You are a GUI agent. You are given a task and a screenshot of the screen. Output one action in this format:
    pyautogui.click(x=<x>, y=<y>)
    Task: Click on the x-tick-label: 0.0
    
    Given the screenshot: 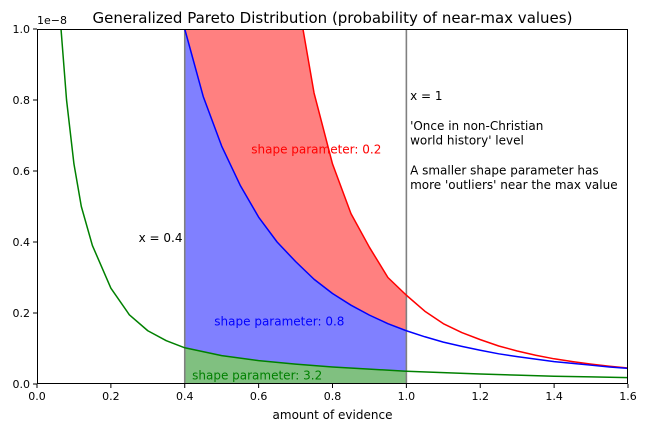 What is the action you would take?
    pyautogui.click(x=37, y=396)
    